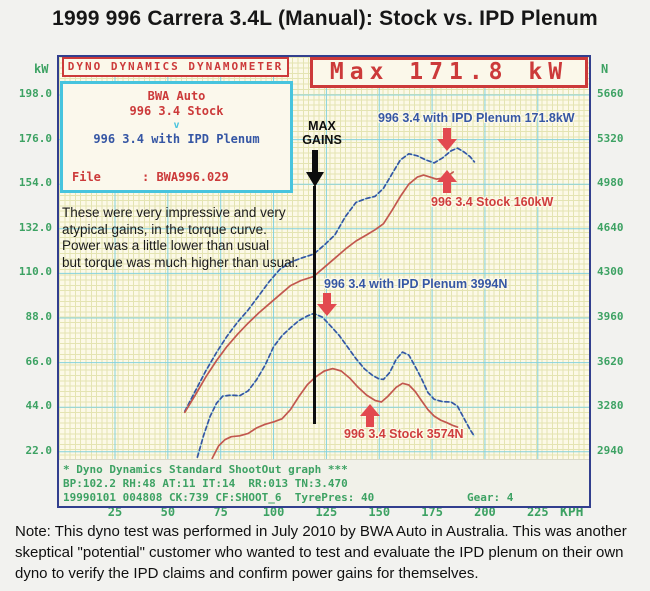 Image resolution: width=650 pixels, height=591 pixels. What do you see at coordinates (35, 183) in the screenshot?
I see `axis-tick: 154.0` at bounding box center [35, 183].